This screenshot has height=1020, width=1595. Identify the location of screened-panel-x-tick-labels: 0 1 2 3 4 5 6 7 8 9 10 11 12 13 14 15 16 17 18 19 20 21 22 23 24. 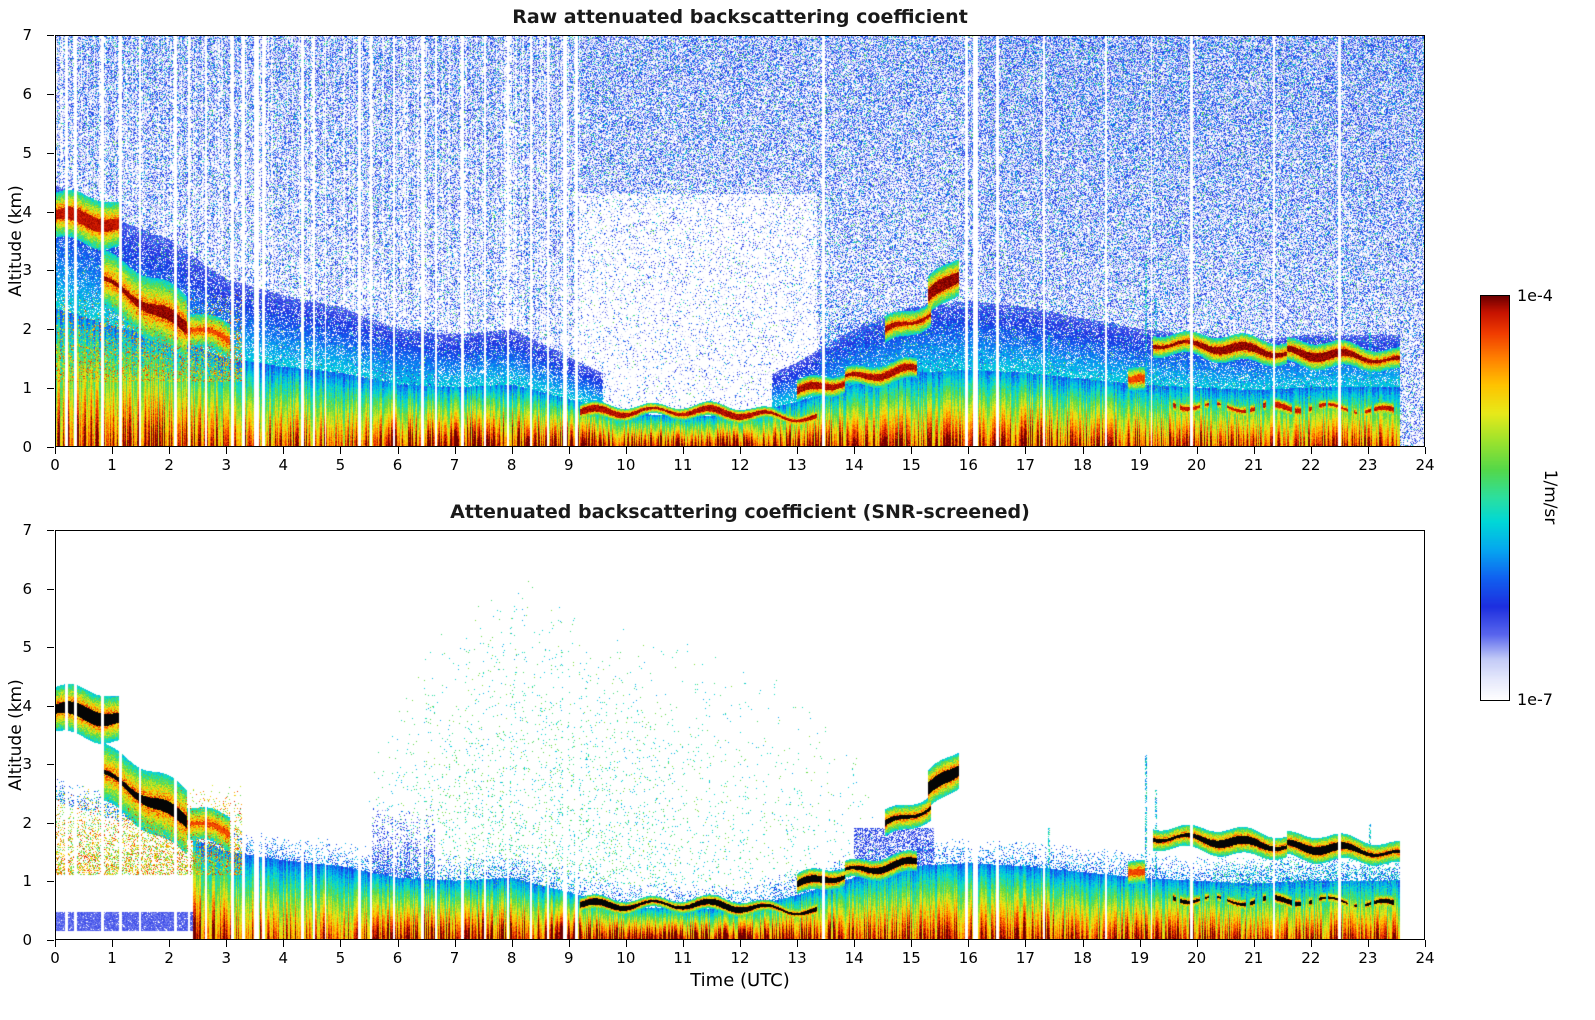
(742, 959).